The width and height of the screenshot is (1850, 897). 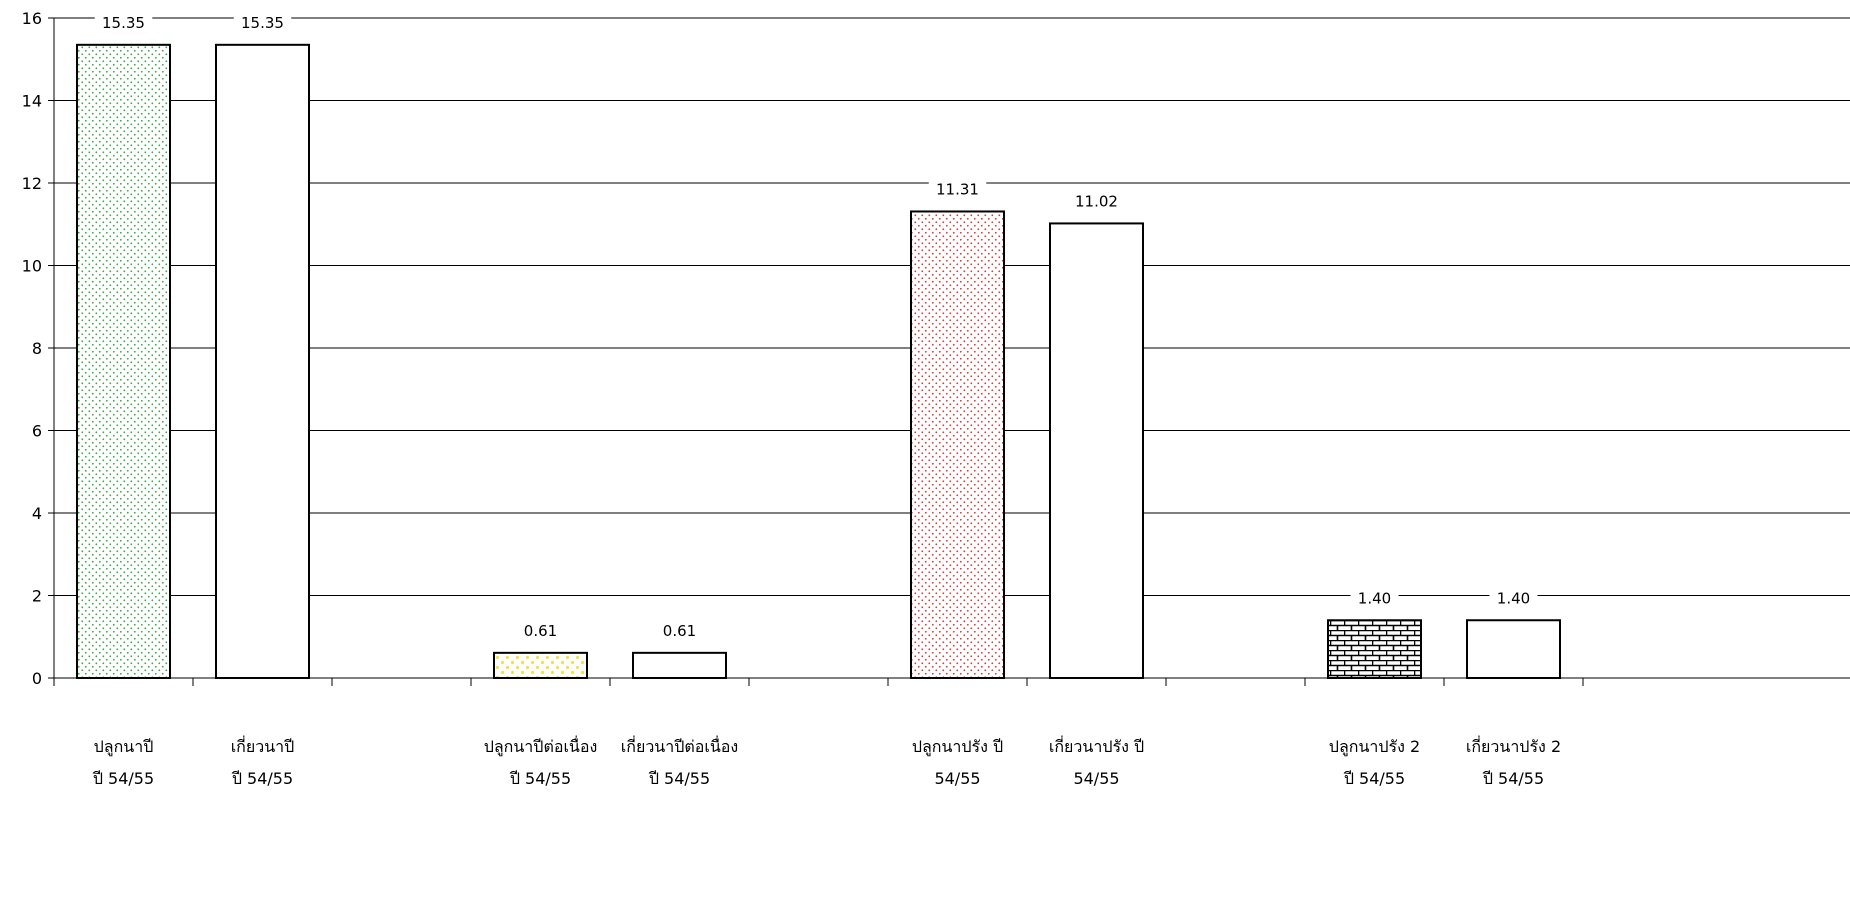 I want to click on x-category-label: ปลูกนาปีต่อเนื่อง, so click(x=541, y=746).